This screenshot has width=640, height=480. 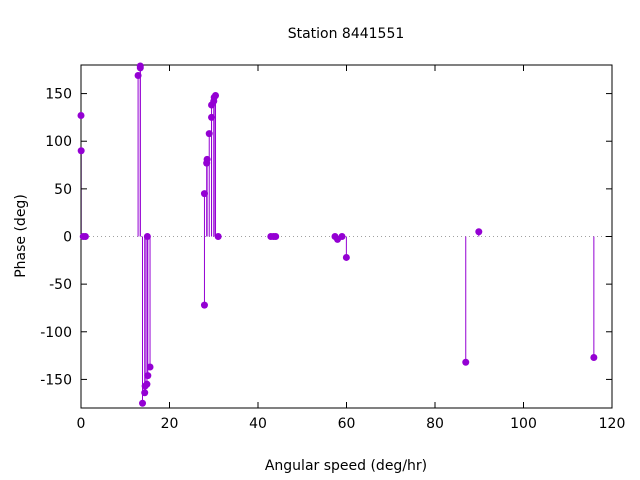 What do you see at coordinates (58, 142) in the screenshot?
I see `y-tick-label: 100` at bounding box center [58, 142].